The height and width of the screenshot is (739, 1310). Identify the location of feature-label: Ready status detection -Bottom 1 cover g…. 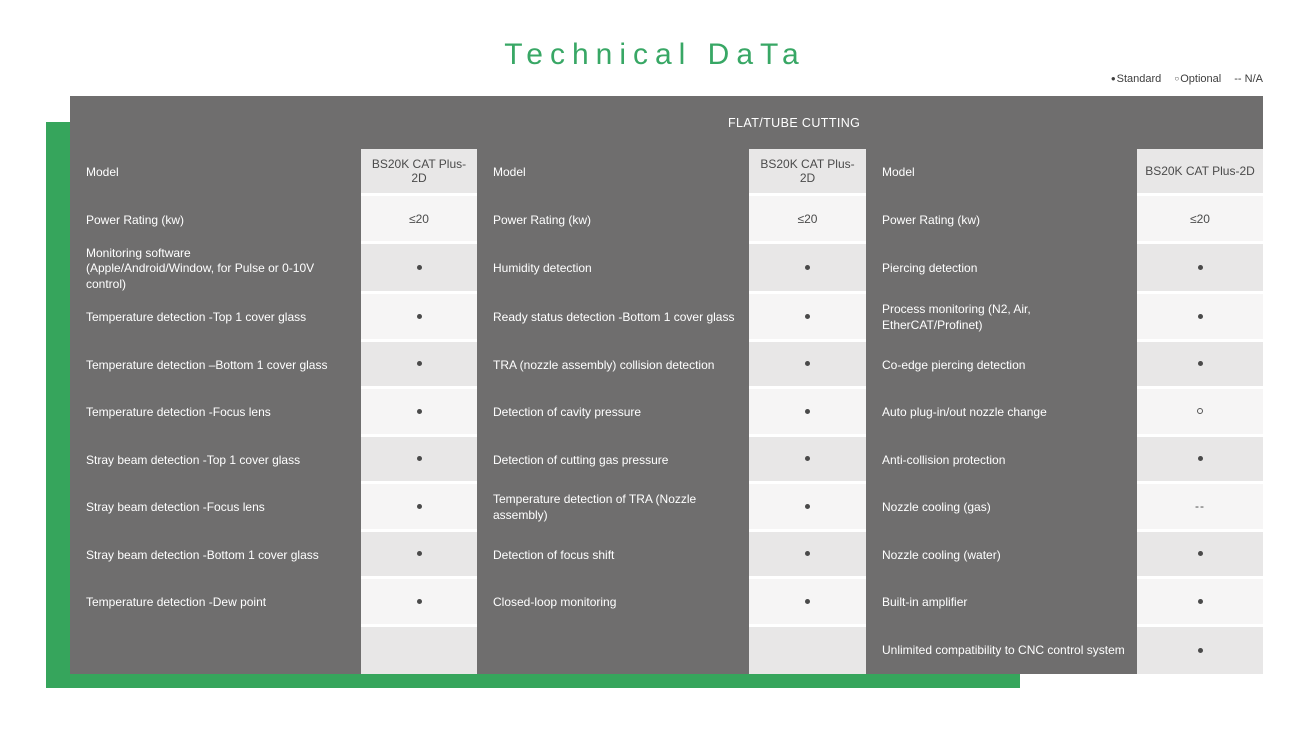
(614, 317).